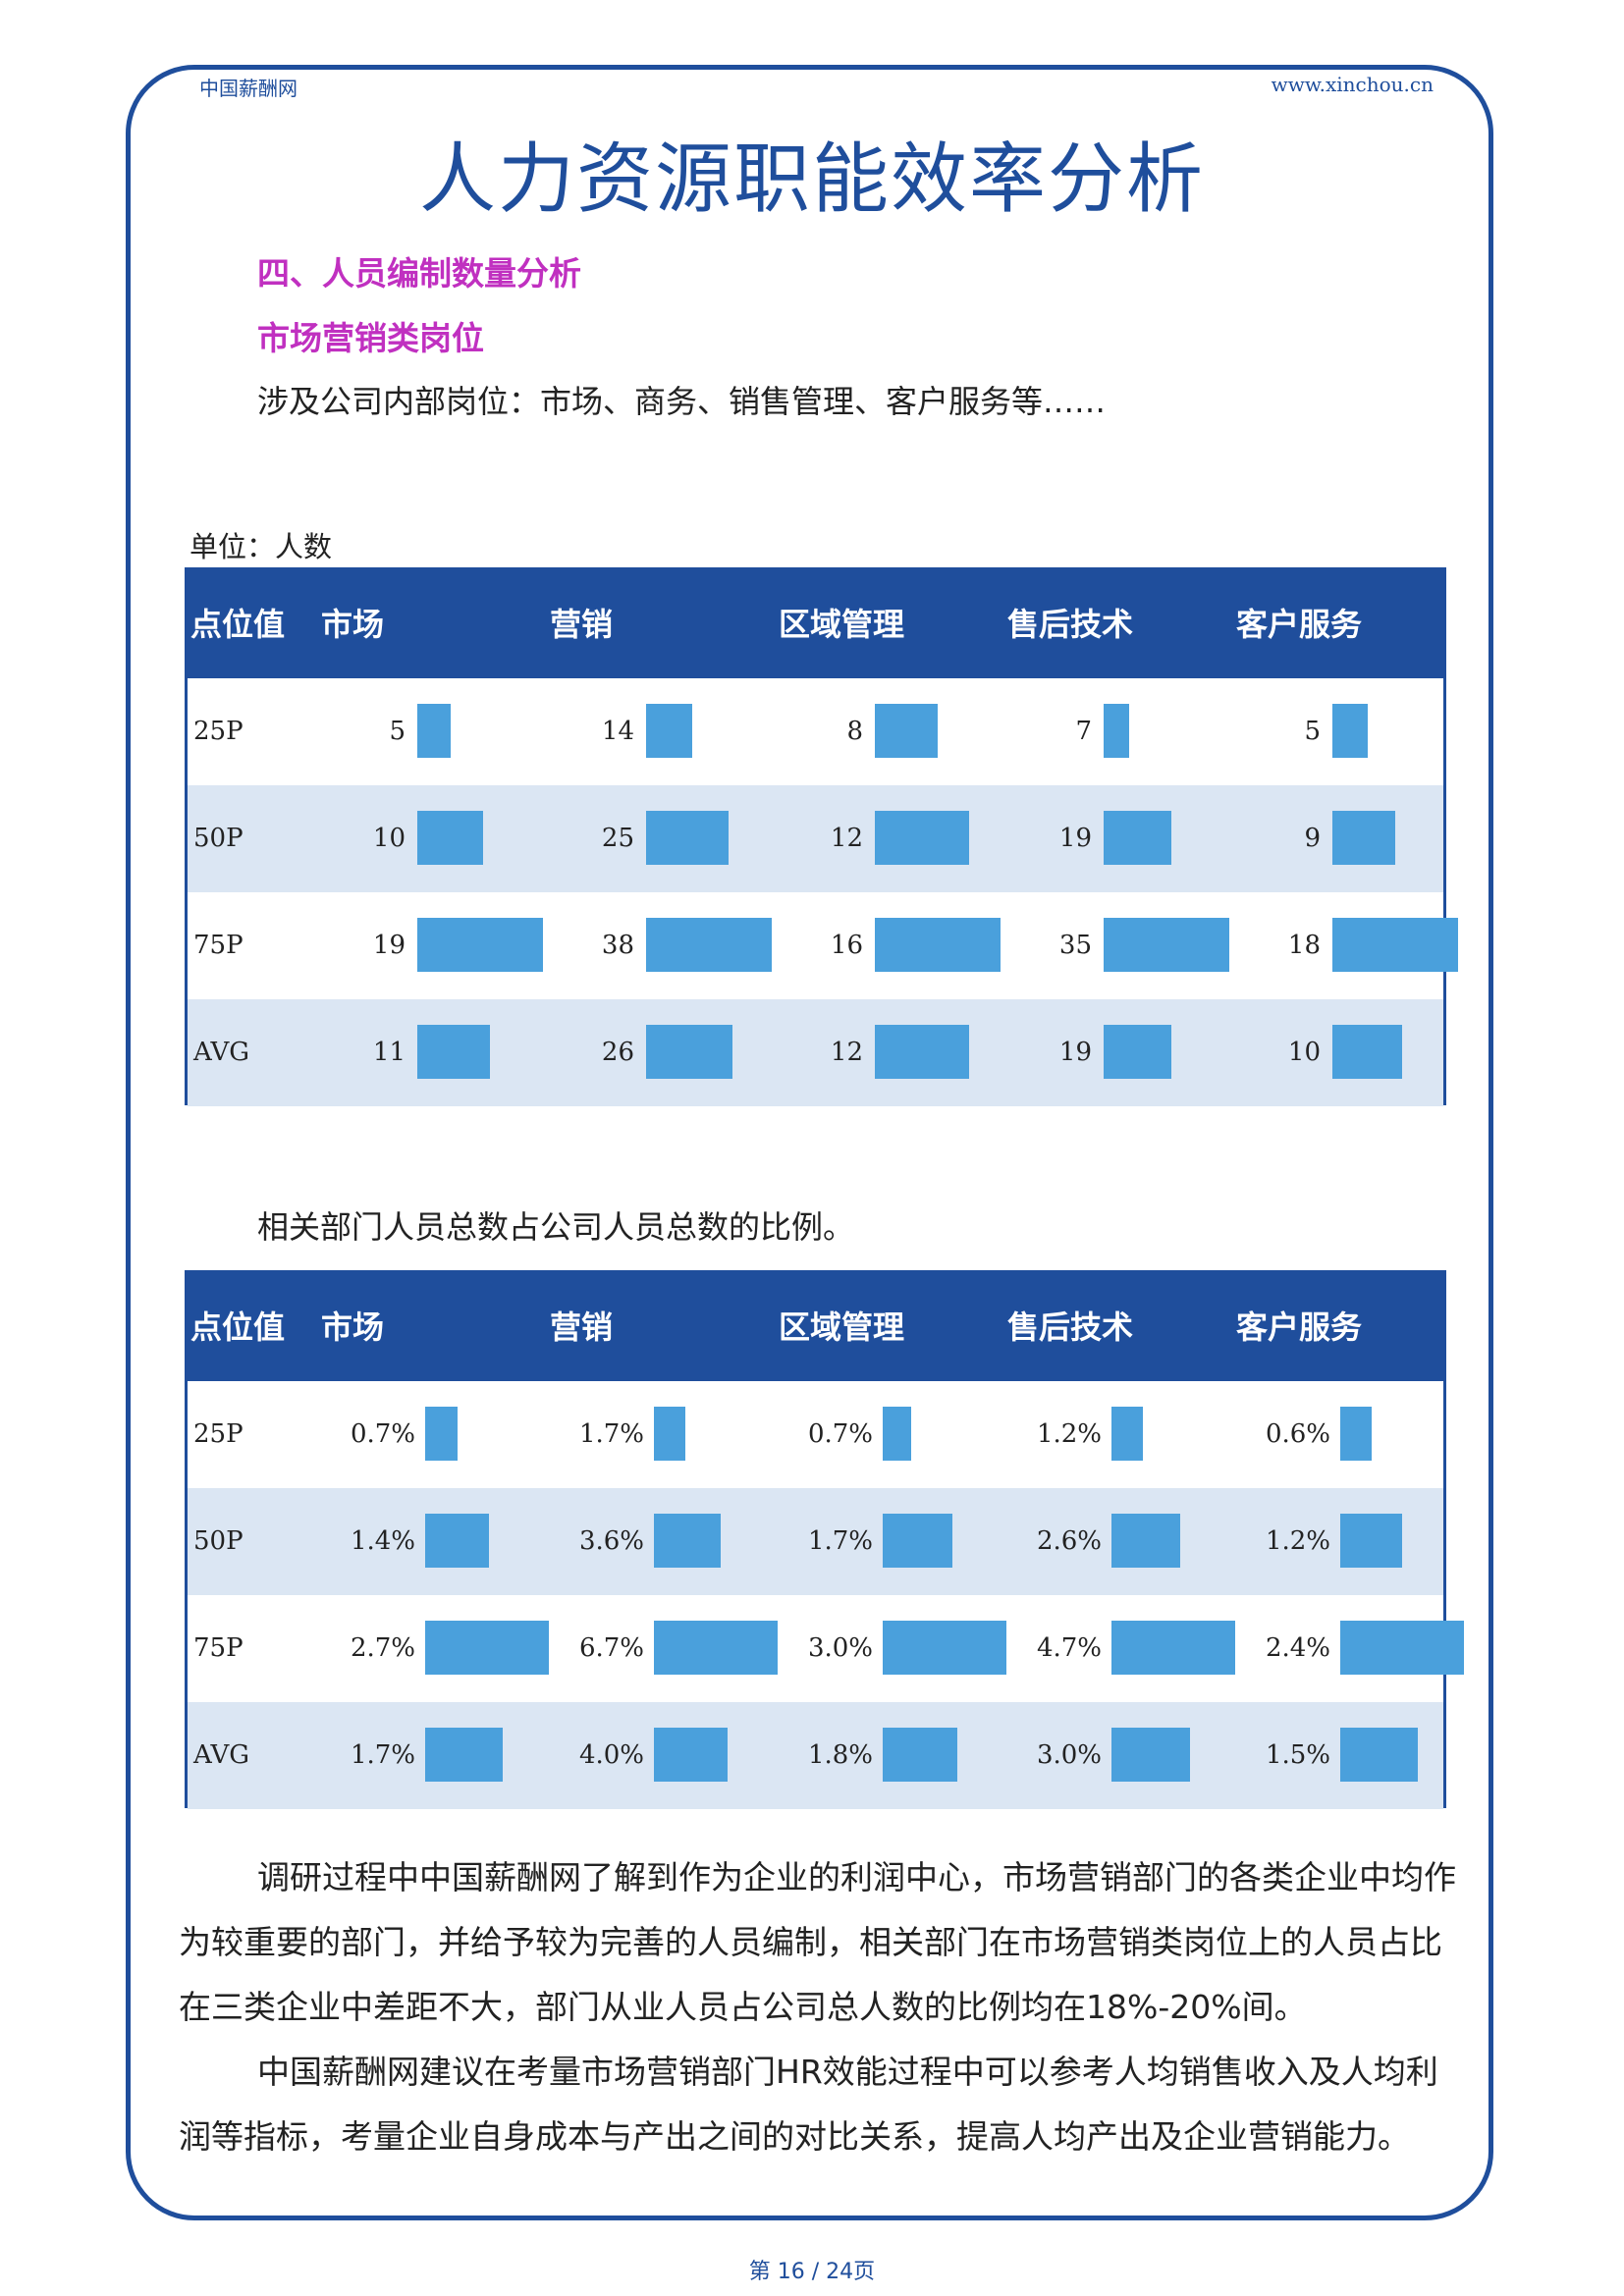 Image resolution: width=1624 pixels, height=2296 pixels. Describe the element at coordinates (1304, 1053) in the screenshot. I see `cell-value: 10` at that location.